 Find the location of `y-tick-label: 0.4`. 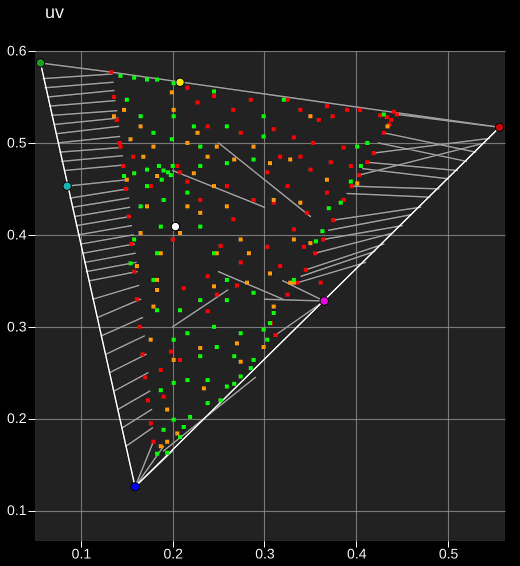

y-tick-label: 0.4 is located at coordinates (17, 234).